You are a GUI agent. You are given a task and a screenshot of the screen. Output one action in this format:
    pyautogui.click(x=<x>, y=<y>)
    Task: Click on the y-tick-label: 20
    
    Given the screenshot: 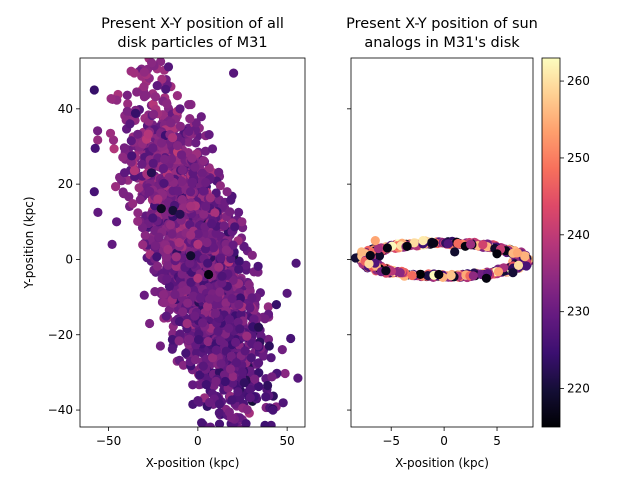 What is the action you would take?
    pyautogui.click(x=65, y=184)
    